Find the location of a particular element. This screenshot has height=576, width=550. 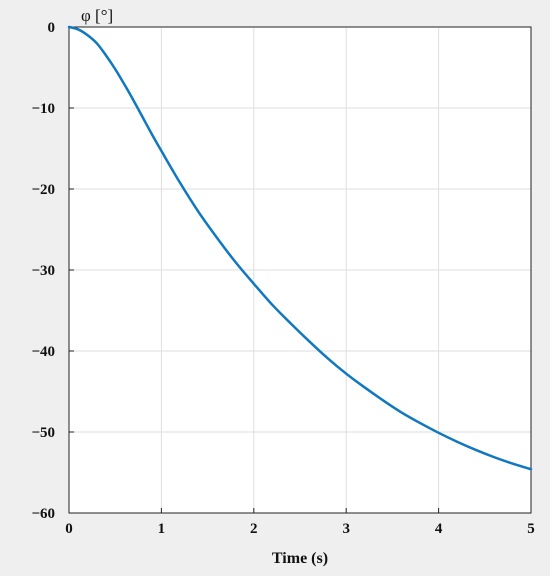

x-tick-label: 4 is located at coordinates (439, 529).